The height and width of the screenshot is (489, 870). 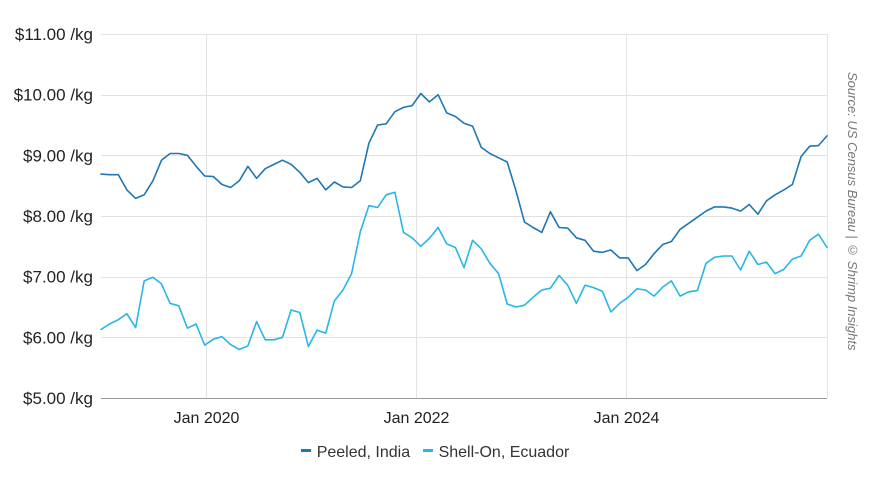 I want to click on legend-item-peeled-india: Peeled, India, so click(x=355, y=453).